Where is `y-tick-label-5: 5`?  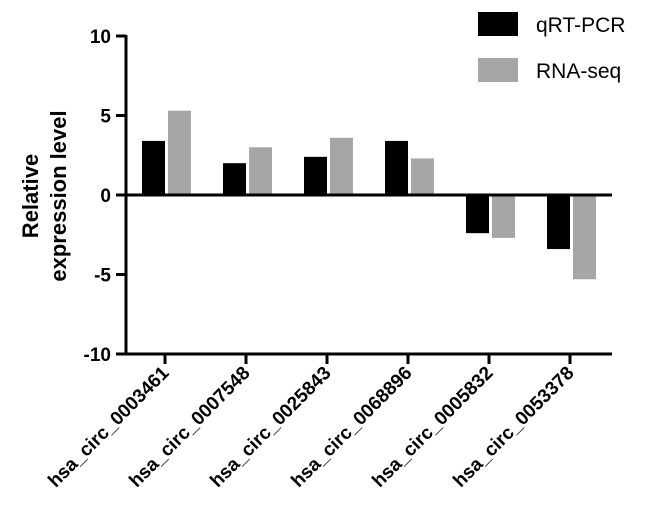
y-tick-label-5: 5 is located at coordinates (105, 117).